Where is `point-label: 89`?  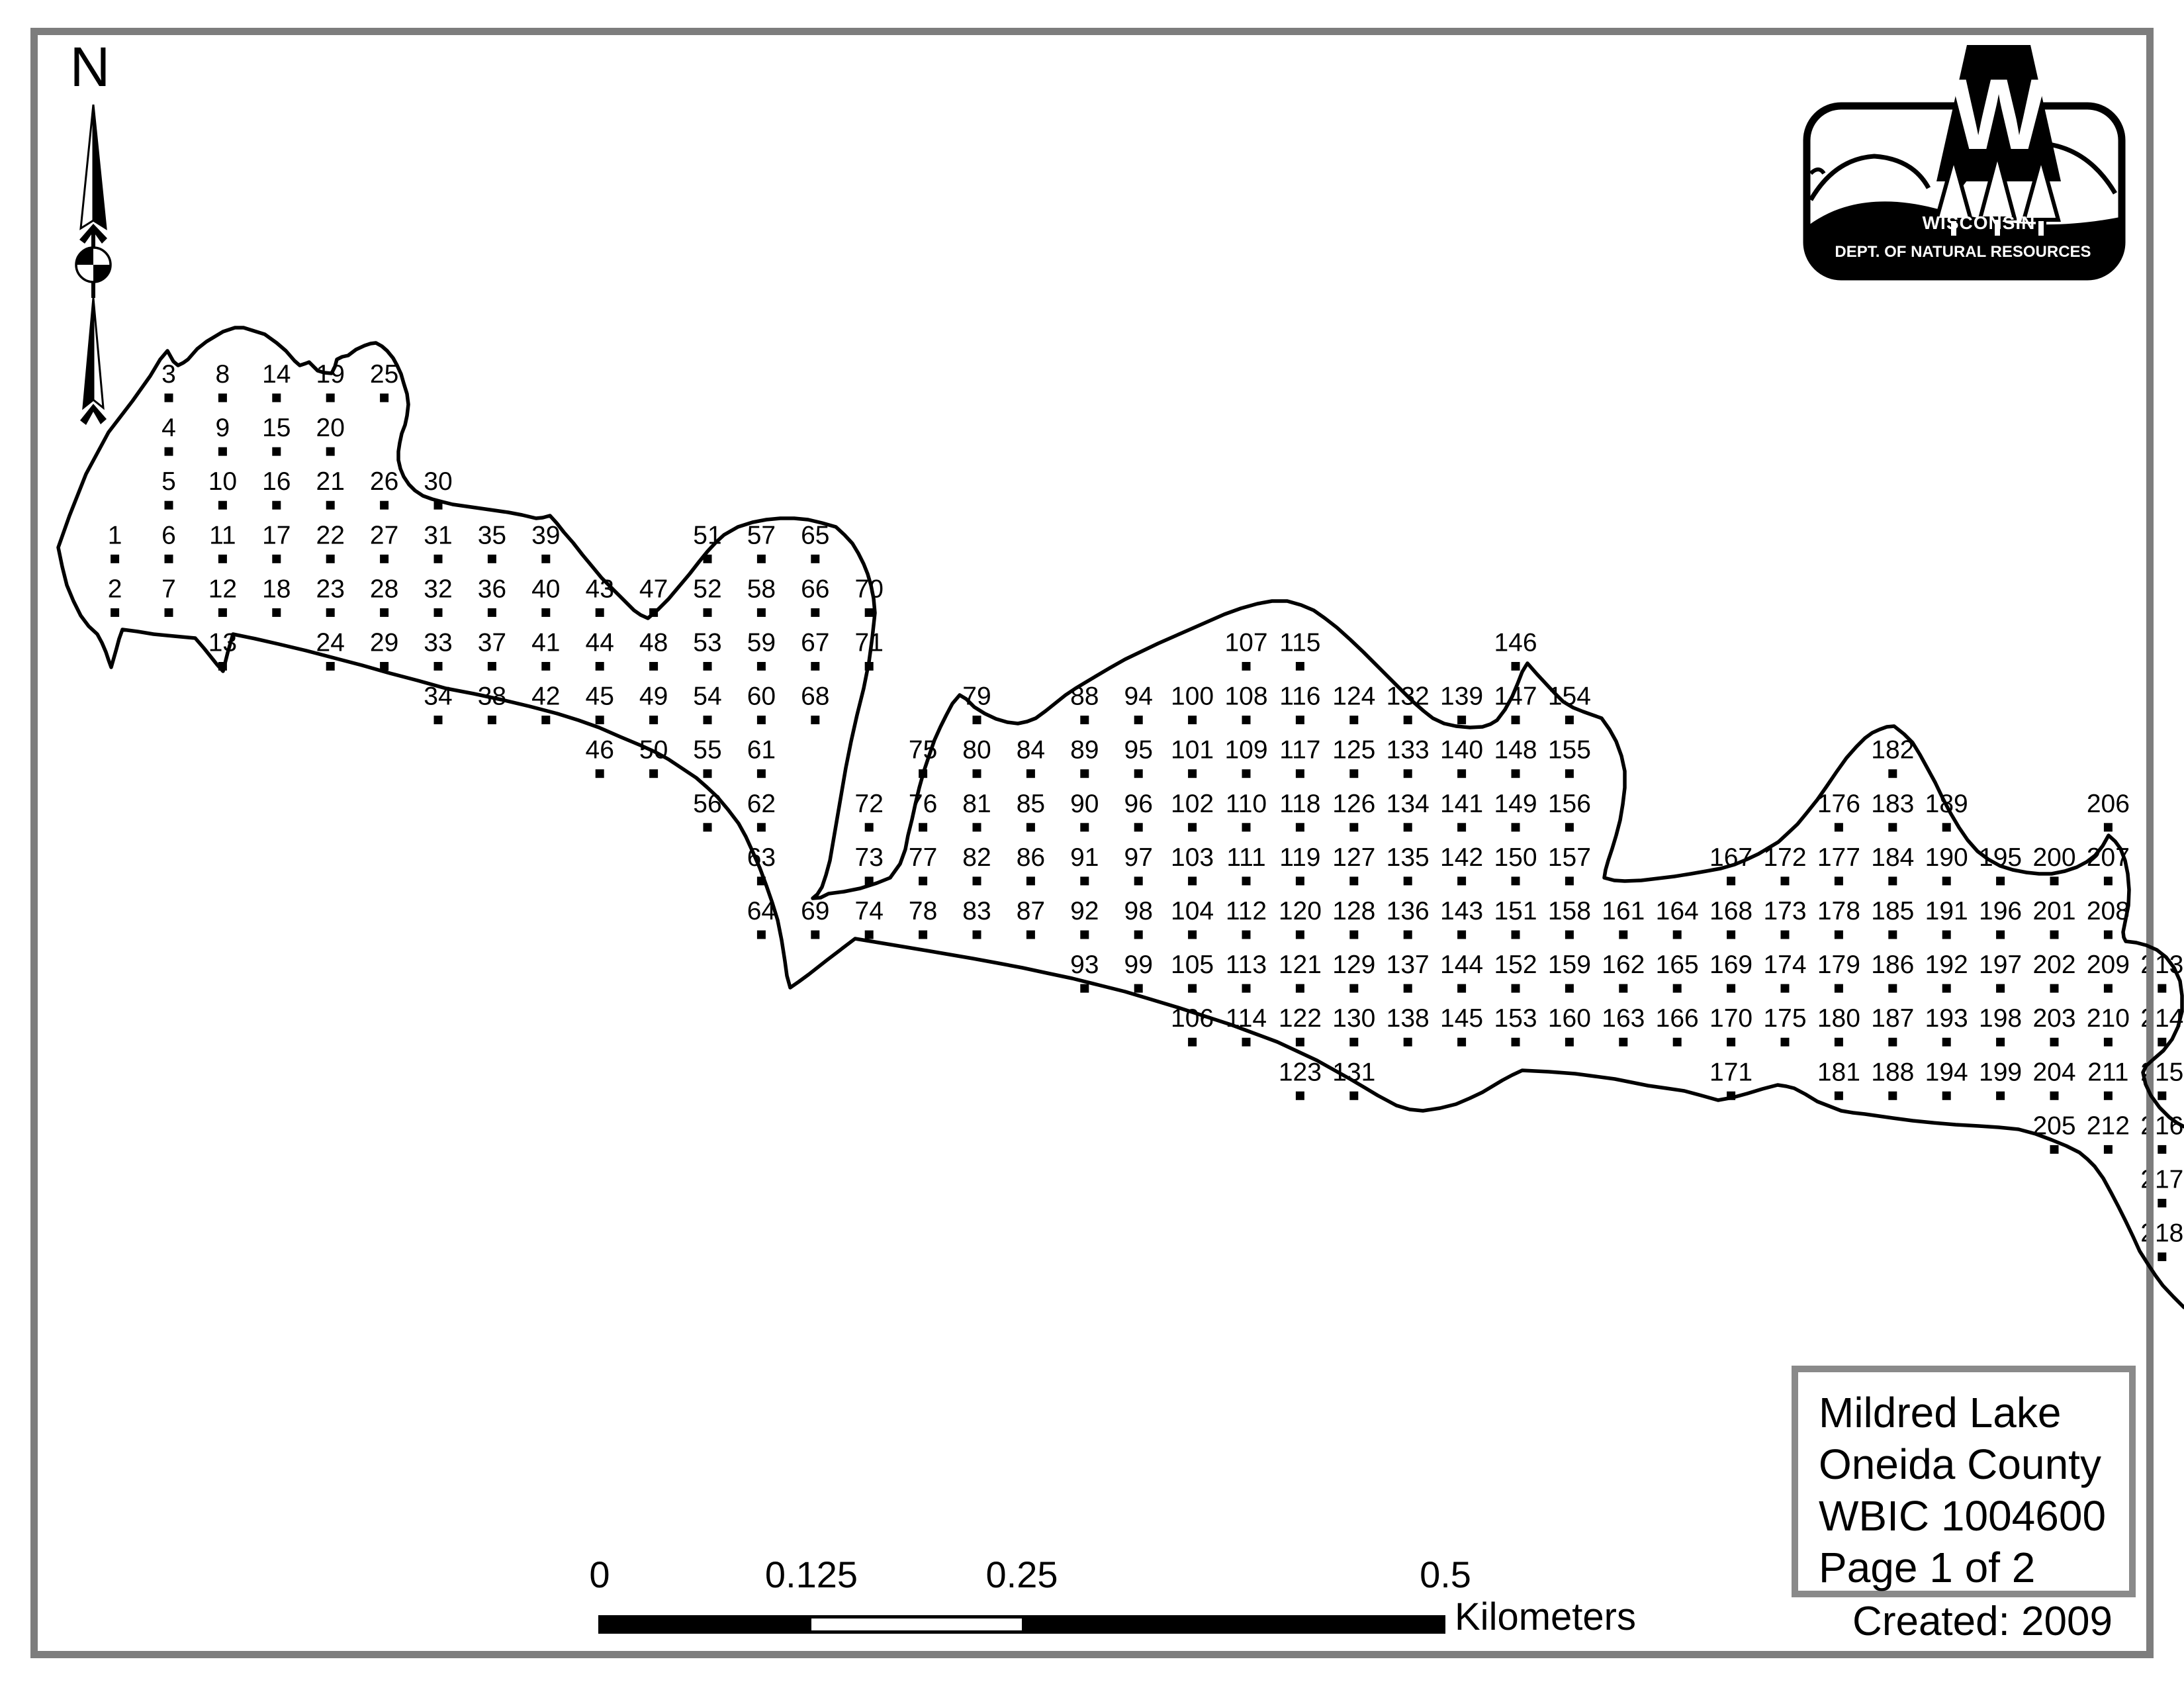
point-label: 89 is located at coordinates (1084, 750).